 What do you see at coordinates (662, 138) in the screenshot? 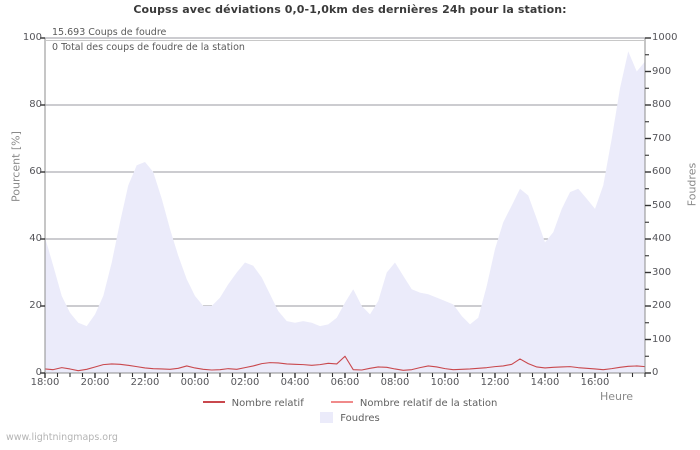
I see `y-tick-label-right: 700` at bounding box center [662, 138].